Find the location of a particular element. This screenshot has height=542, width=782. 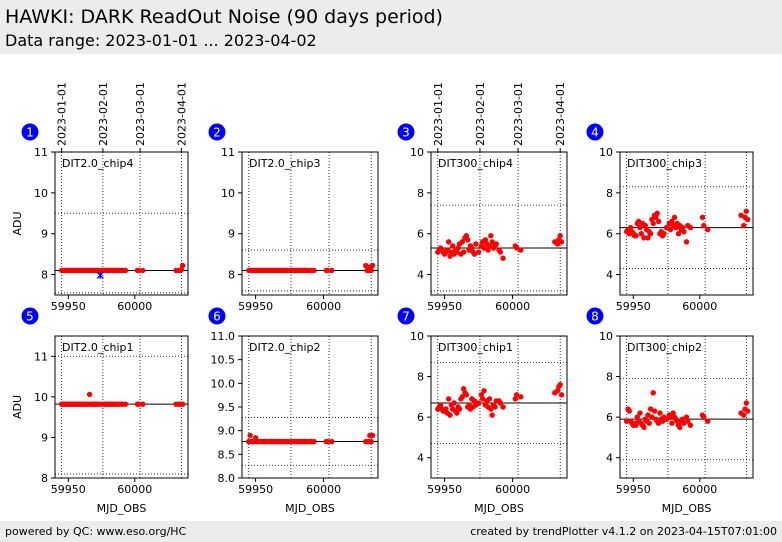

chart-2-xtick-label: 59950 is located at coordinates (255, 306).